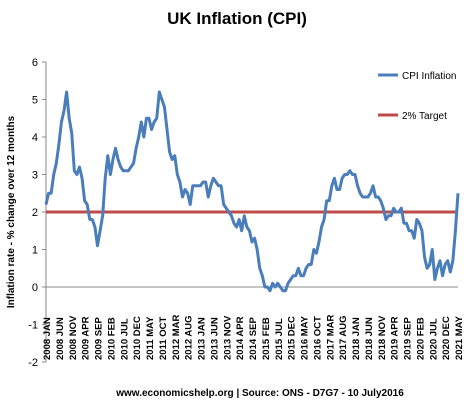 The width and height of the screenshot is (474, 411). Describe the element at coordinates (150, 338) in the screenshot. I see `x-tick-label: 2011 MAY` at that location.